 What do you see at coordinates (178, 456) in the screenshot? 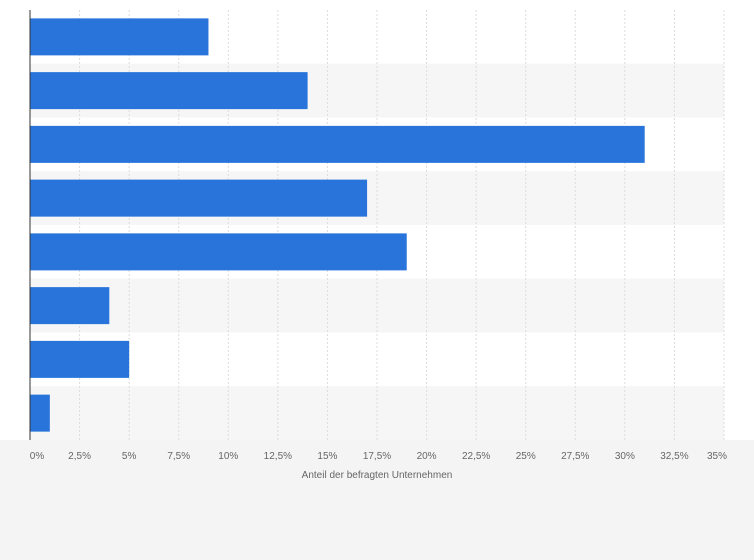
I see `x-tick-label: 7,5%` at bounding box center [178, 456].